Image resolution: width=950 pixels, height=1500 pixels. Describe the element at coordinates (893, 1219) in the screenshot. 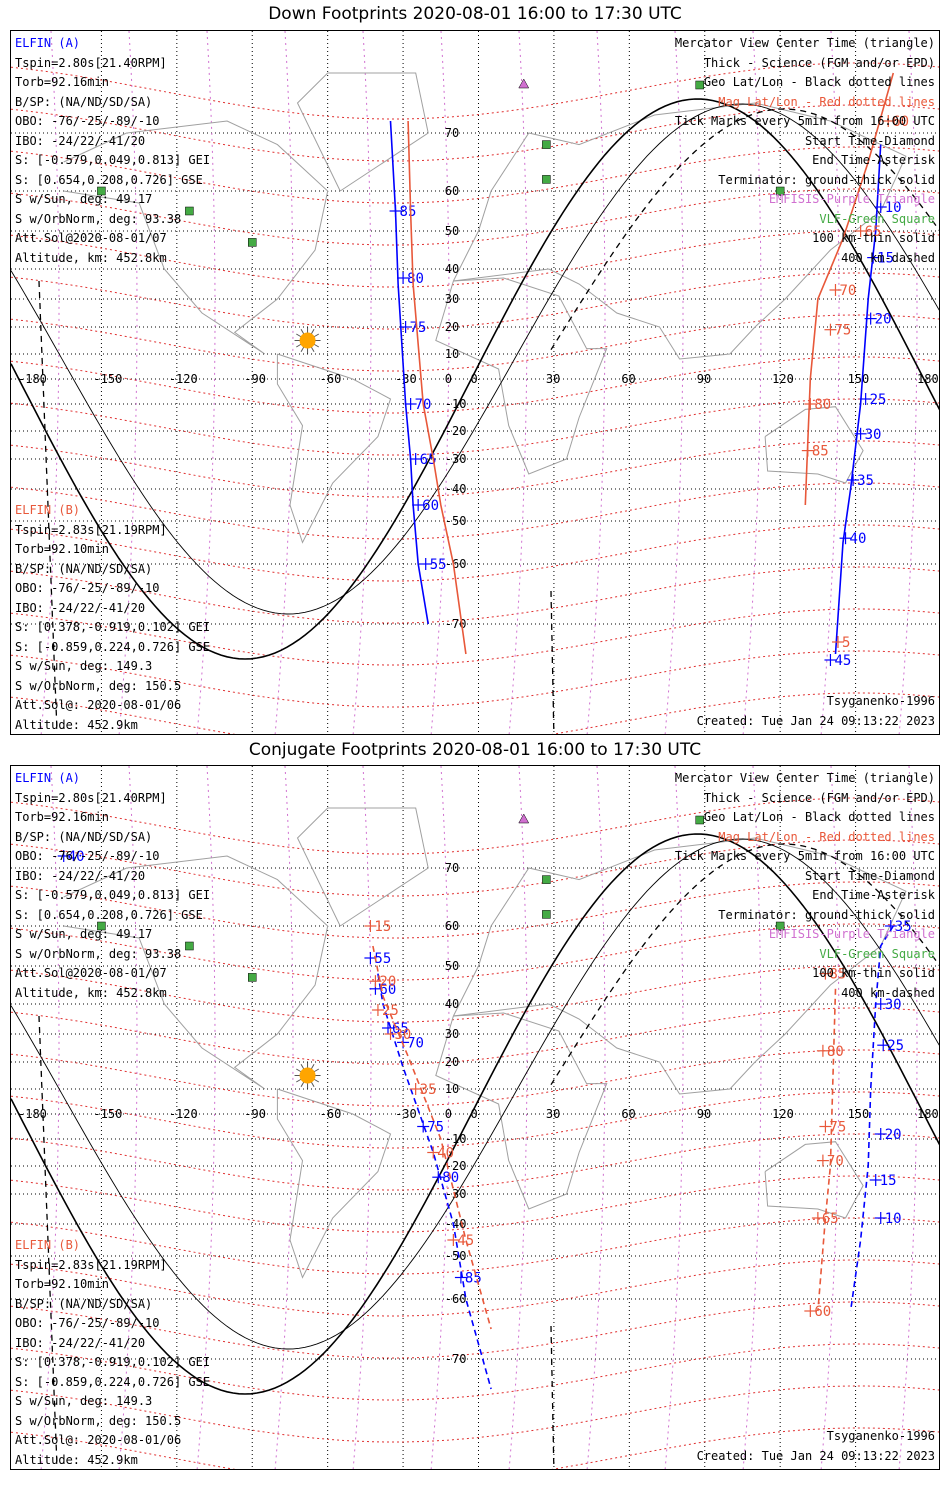

I see `tick-label: 10` at that location.